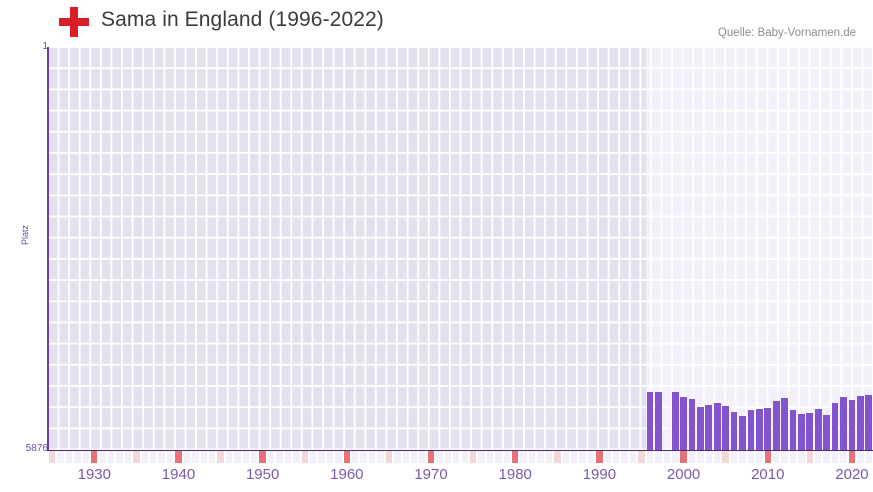 The width and height of the screenshot is (873, 492). Describe the element at coordinates (102, 457) in the screenshot. I see `tick-minor-1931` at that location.